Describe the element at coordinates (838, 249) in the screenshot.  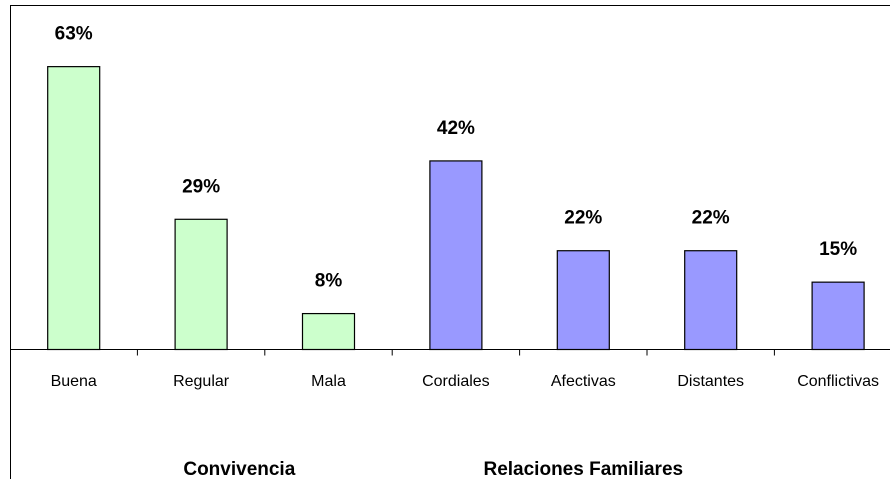
I see `value-label: 15%` at that location.